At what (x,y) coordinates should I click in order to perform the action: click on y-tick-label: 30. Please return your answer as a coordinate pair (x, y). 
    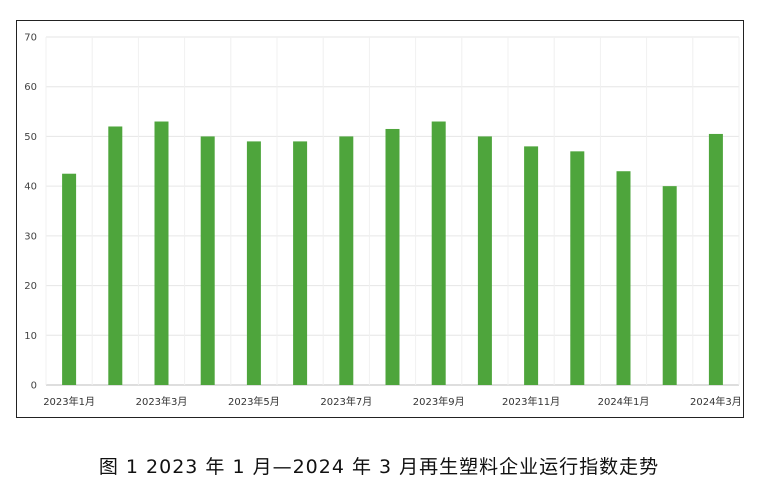
    Looking at the image, I should click on (30, 236).